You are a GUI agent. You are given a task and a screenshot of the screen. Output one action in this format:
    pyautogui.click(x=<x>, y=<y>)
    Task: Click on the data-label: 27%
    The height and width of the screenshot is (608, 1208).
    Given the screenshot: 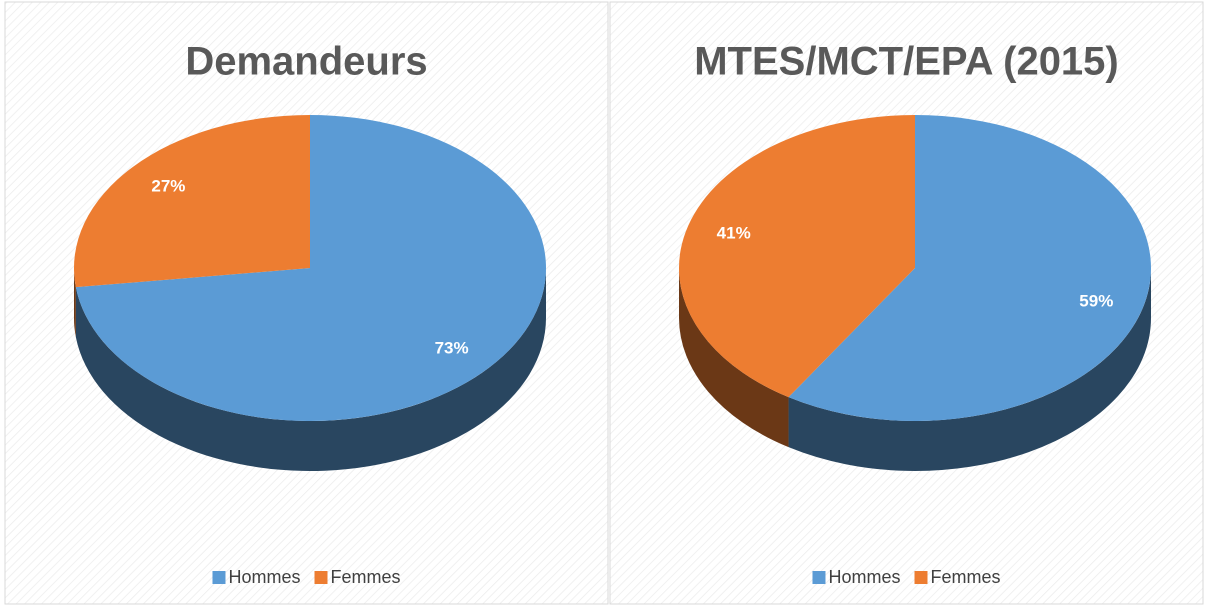 What is the action you would take?
    pyautogui.click(x=168, y=186)
    